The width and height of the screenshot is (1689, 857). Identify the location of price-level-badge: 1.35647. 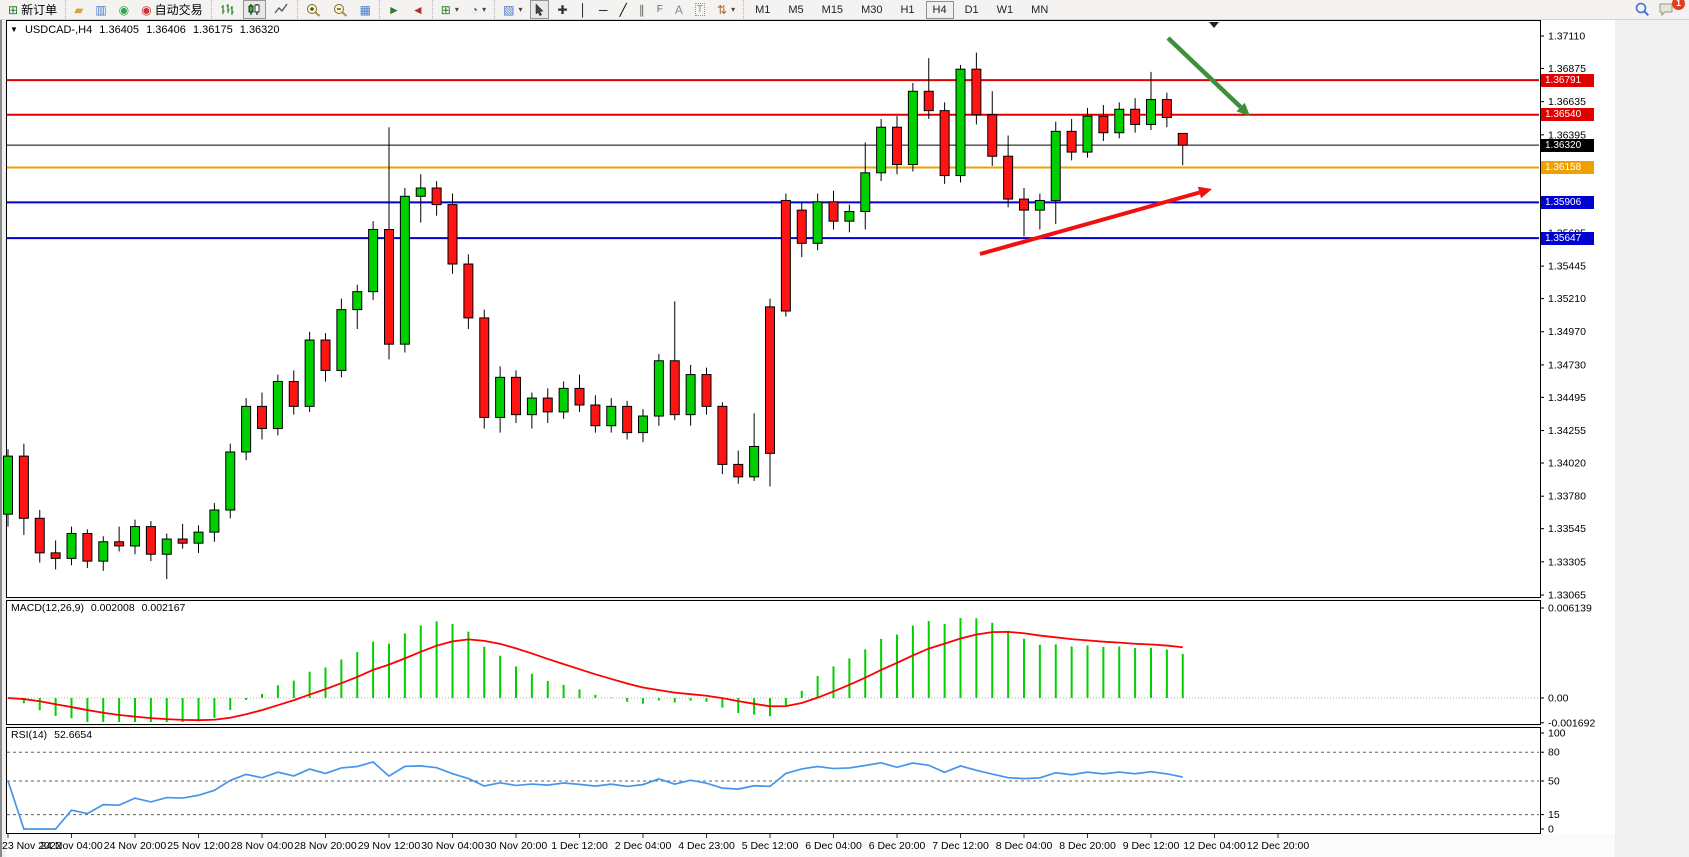
(1567, 238).